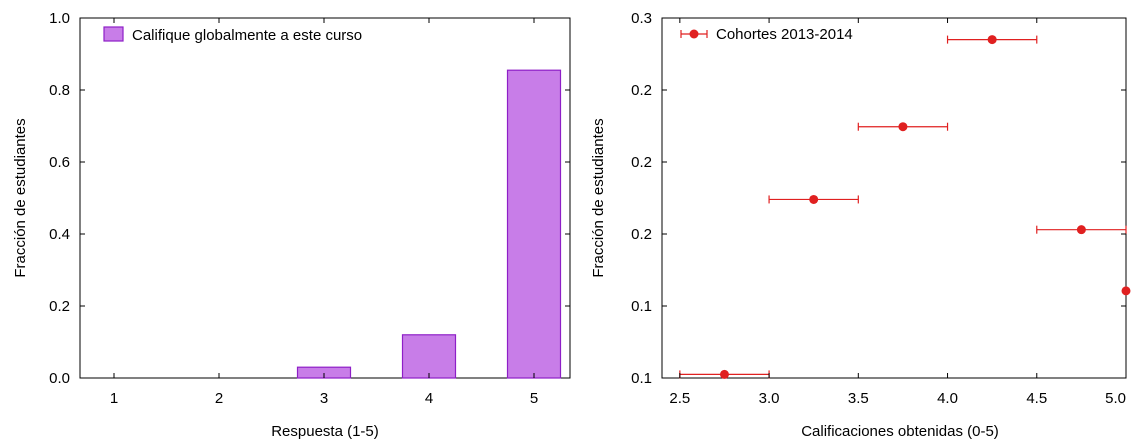  I want to click on x-tick-label: 5.0, so click(1115, 398).